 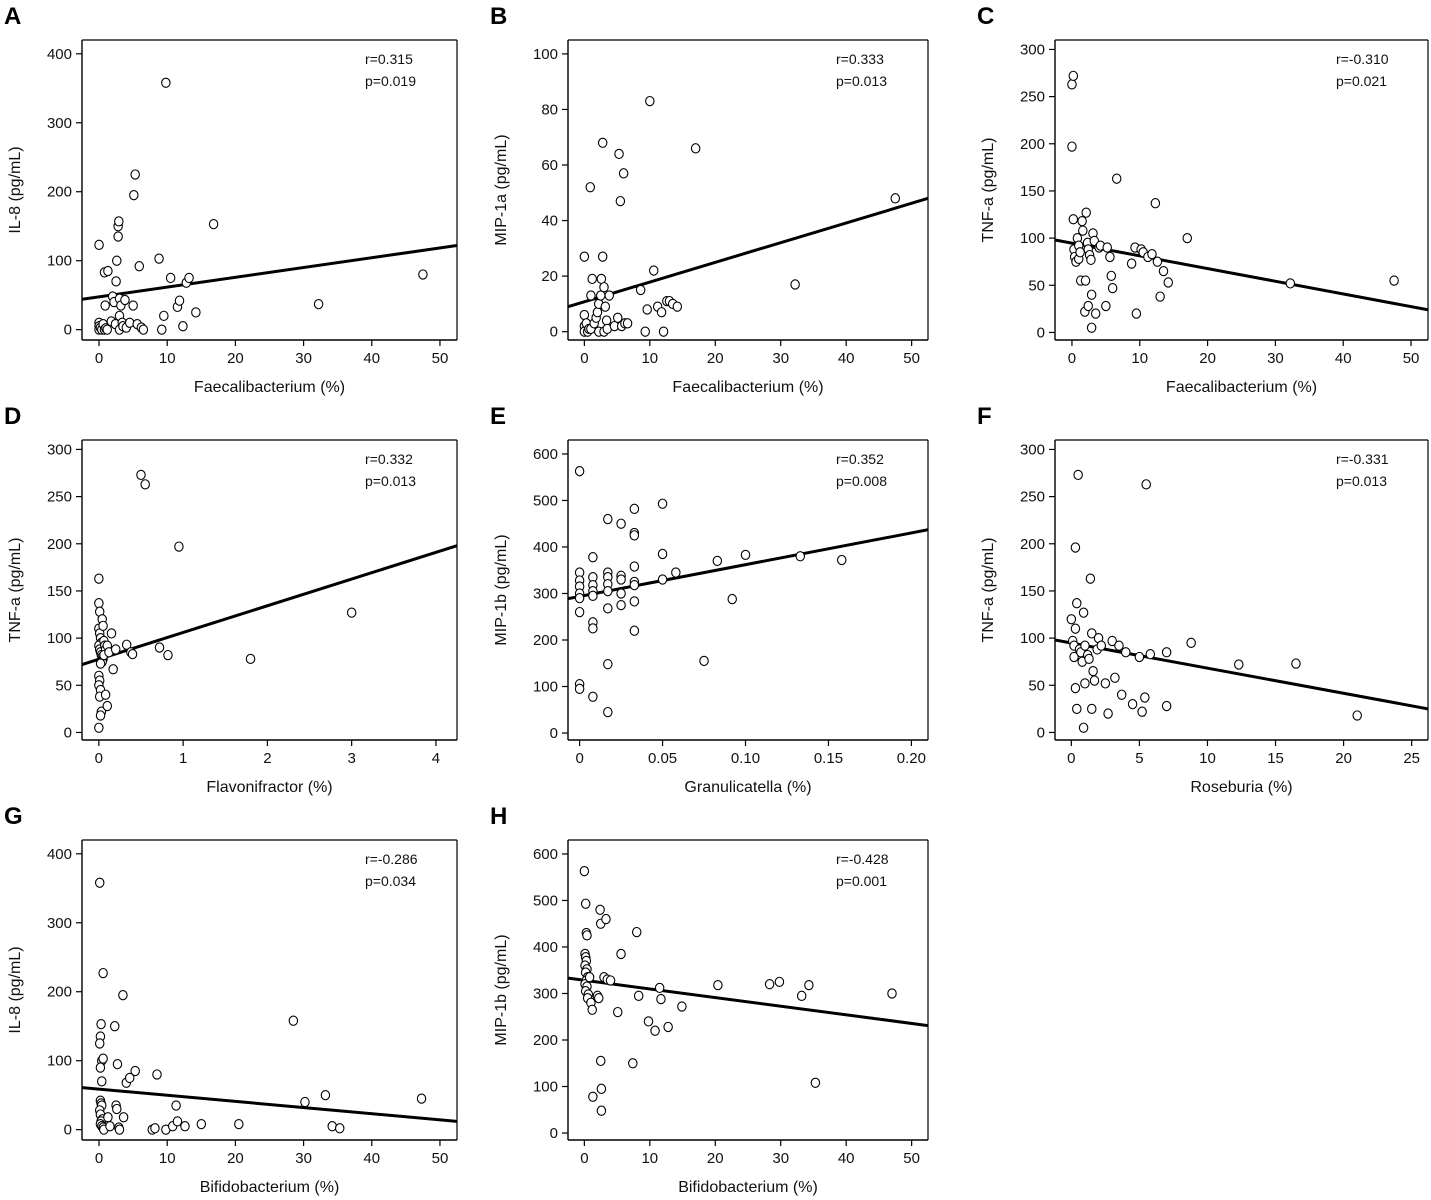 I want to click on x-tick-label: 40, so click(x=846, y=1158).